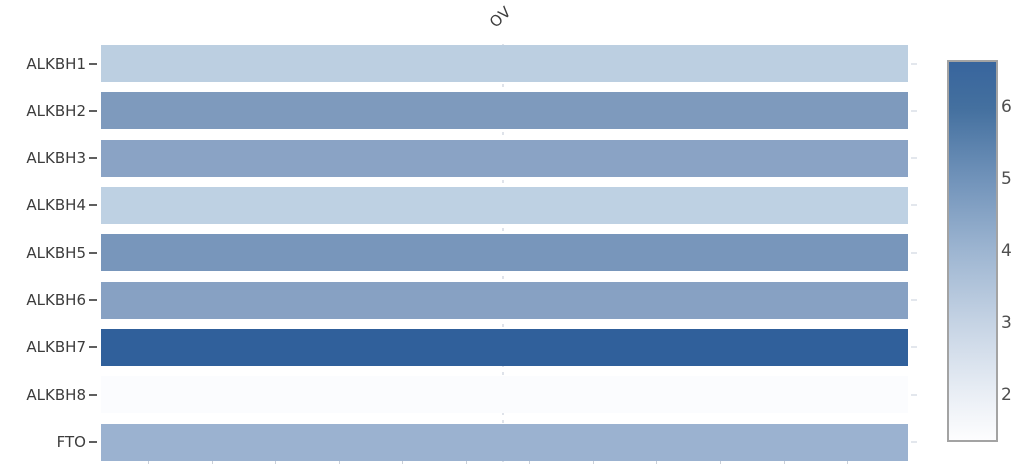 The height and width of the screenshot is (469, 1020). I want to click on colorbar-tick-label: 6, so click(1006, 106).